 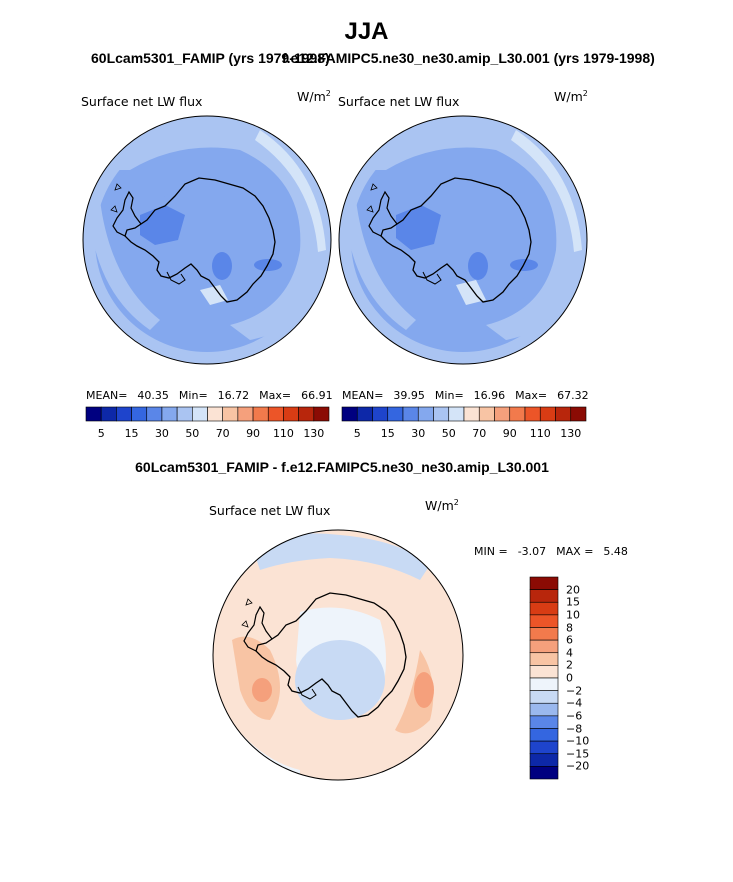 I want to click on colorbar-level-label: 2, so click(x=569, y=665).